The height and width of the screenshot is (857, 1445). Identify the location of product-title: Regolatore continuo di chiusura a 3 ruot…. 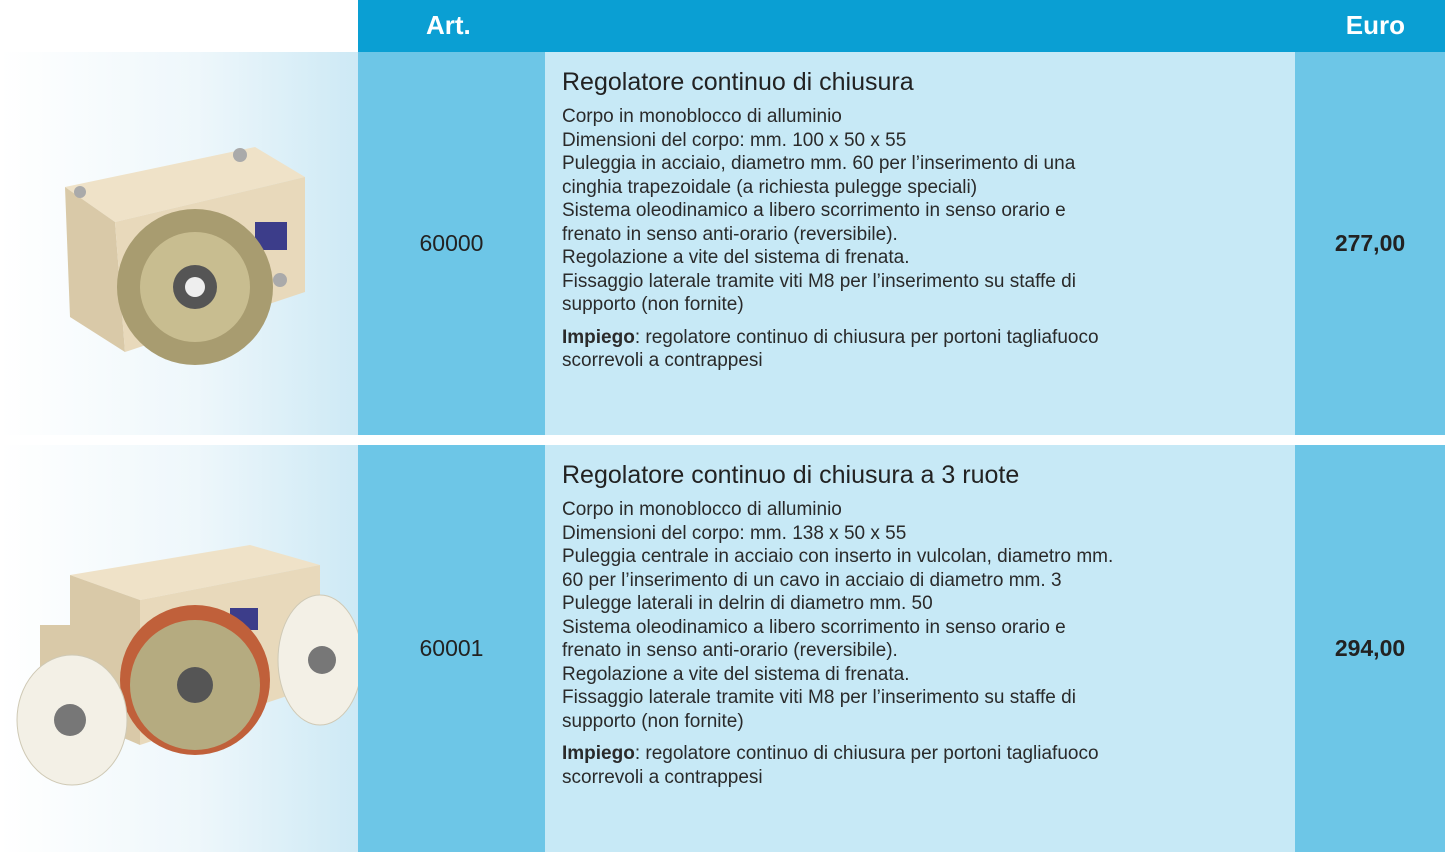
(791, 475).